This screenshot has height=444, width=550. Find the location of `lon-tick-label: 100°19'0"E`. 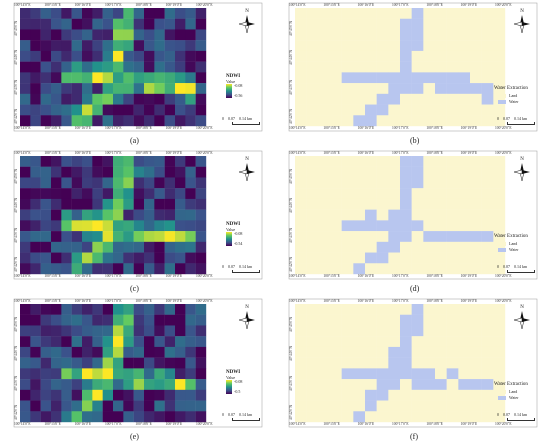

lon-tick-label: 100°19'0"E is located at coordinates (174, 128).